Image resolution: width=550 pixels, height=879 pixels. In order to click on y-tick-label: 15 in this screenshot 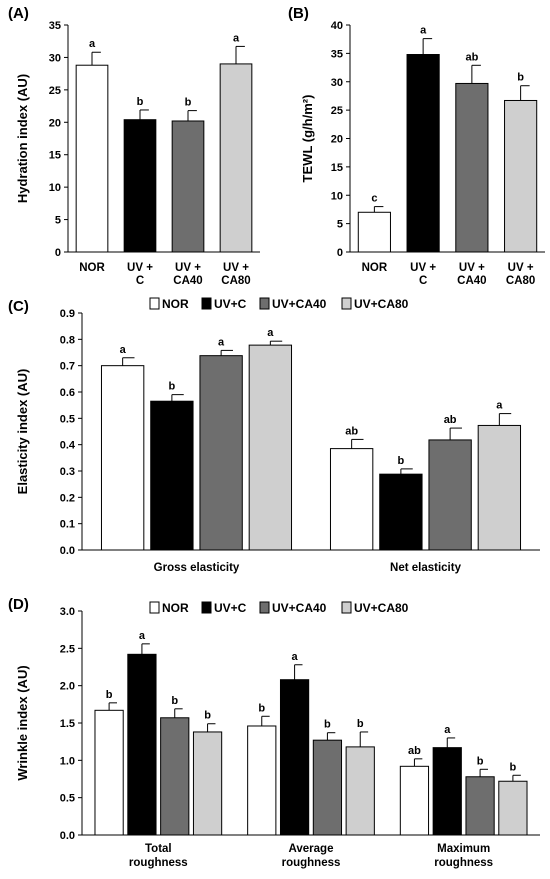, I will do `click(55, 156)`.